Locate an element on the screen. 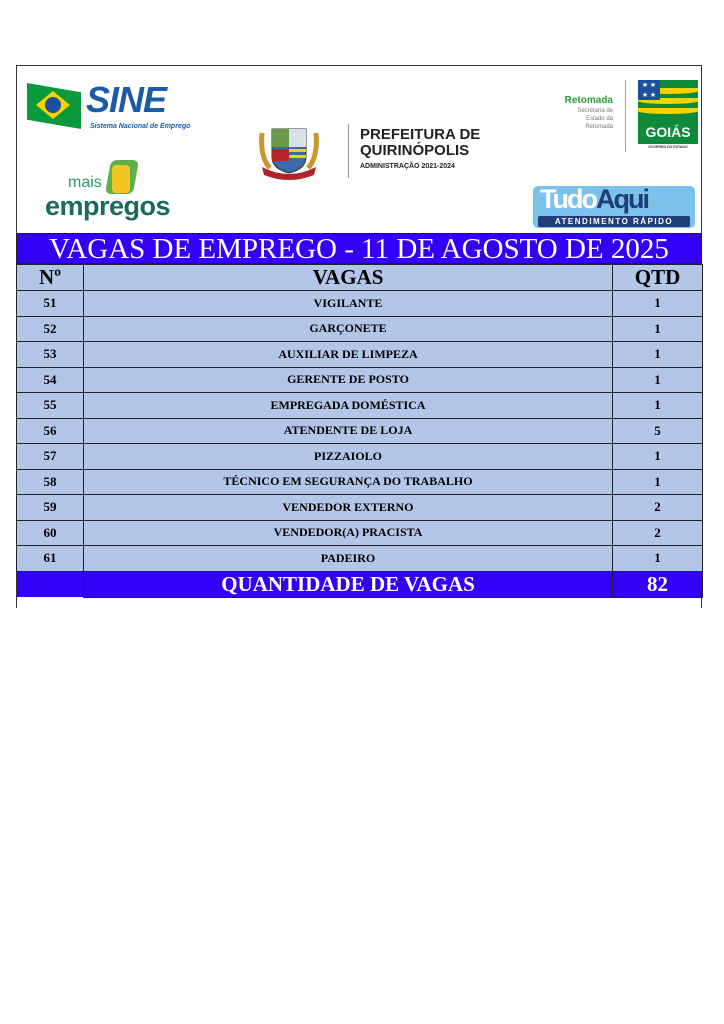 The image size is (724, 1024). table-row: 55 EMPREGADA DOMÉSTICA 1 is located at coordinates (359, 405).